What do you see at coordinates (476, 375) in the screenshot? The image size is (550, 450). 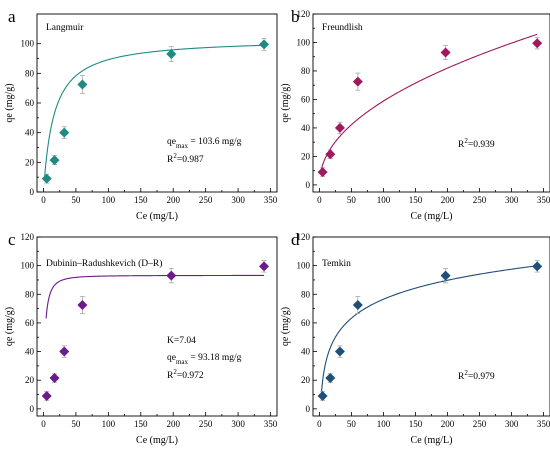 I see `annotation: R2=0.979` at bounding box center [476, 375].